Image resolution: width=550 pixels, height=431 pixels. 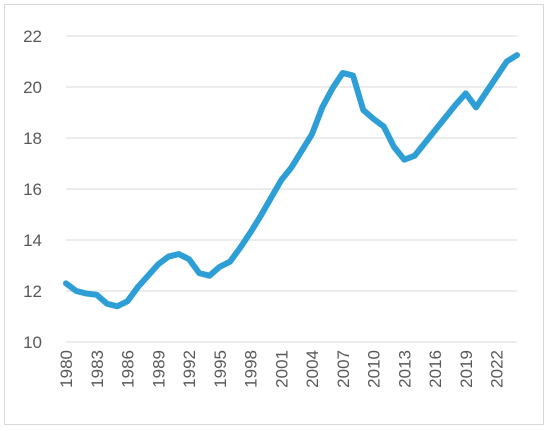 I want to click on x-tick-label: 2013, so click(x=404, y=369).